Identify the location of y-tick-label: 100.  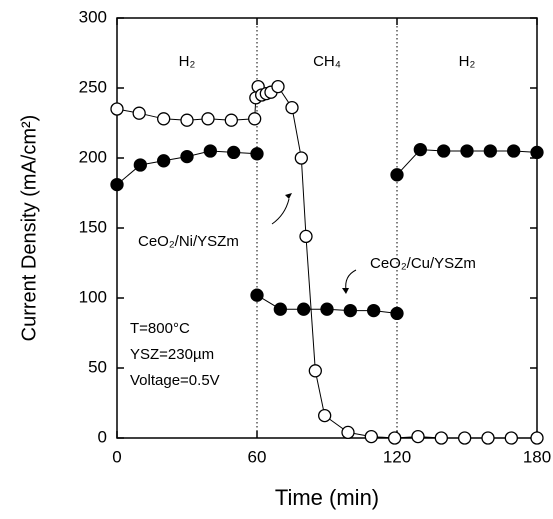
(93, 296).